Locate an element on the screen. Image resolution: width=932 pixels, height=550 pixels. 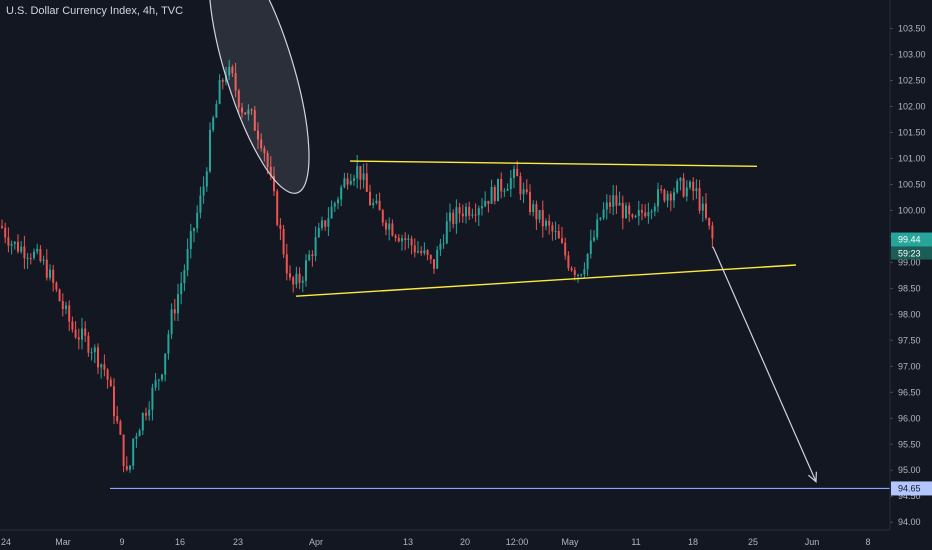
support-level-label: 94.65 is located at coordinates (909, 488).